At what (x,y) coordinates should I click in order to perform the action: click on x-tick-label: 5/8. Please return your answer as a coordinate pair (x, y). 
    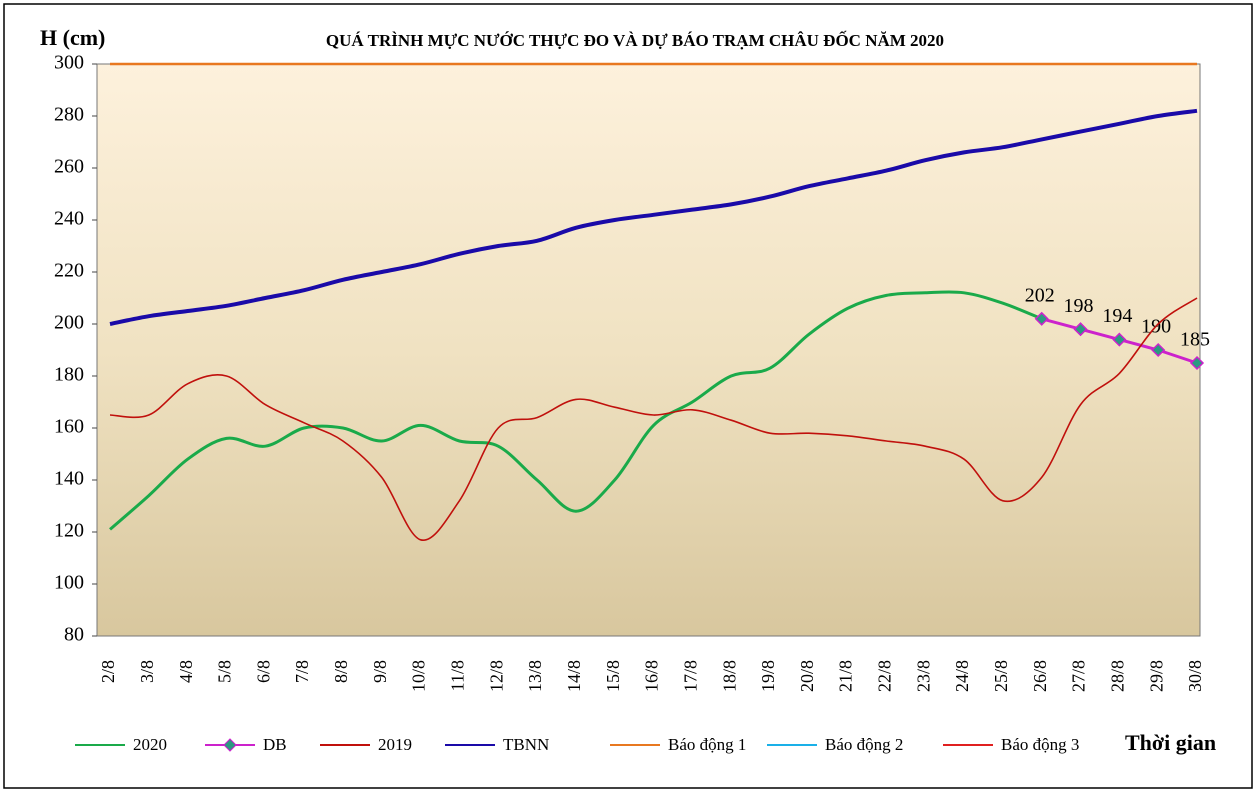
    Looking at the image, I should click on (225, 671).